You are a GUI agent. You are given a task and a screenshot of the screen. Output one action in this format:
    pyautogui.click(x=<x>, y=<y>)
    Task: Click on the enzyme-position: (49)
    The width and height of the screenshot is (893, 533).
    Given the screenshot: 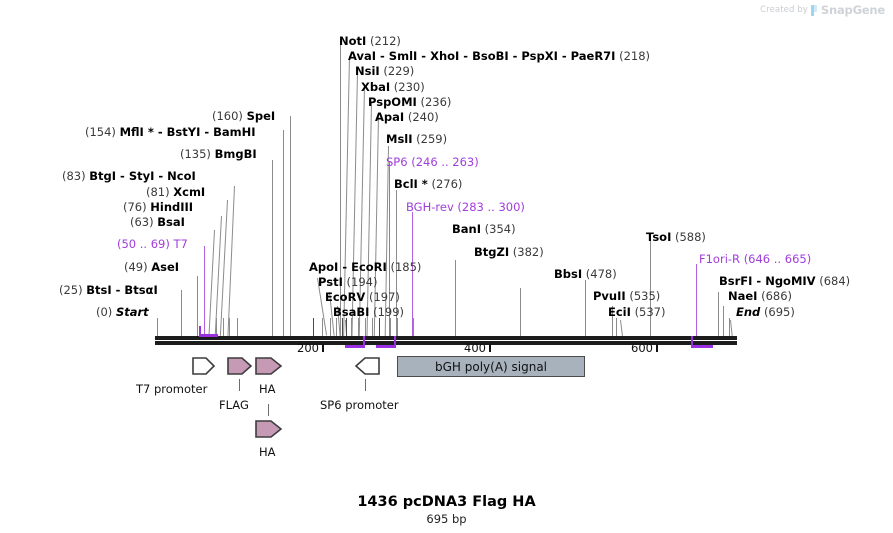 What is the action you would take?
    pyautogui.click(x=136, y=267)
    